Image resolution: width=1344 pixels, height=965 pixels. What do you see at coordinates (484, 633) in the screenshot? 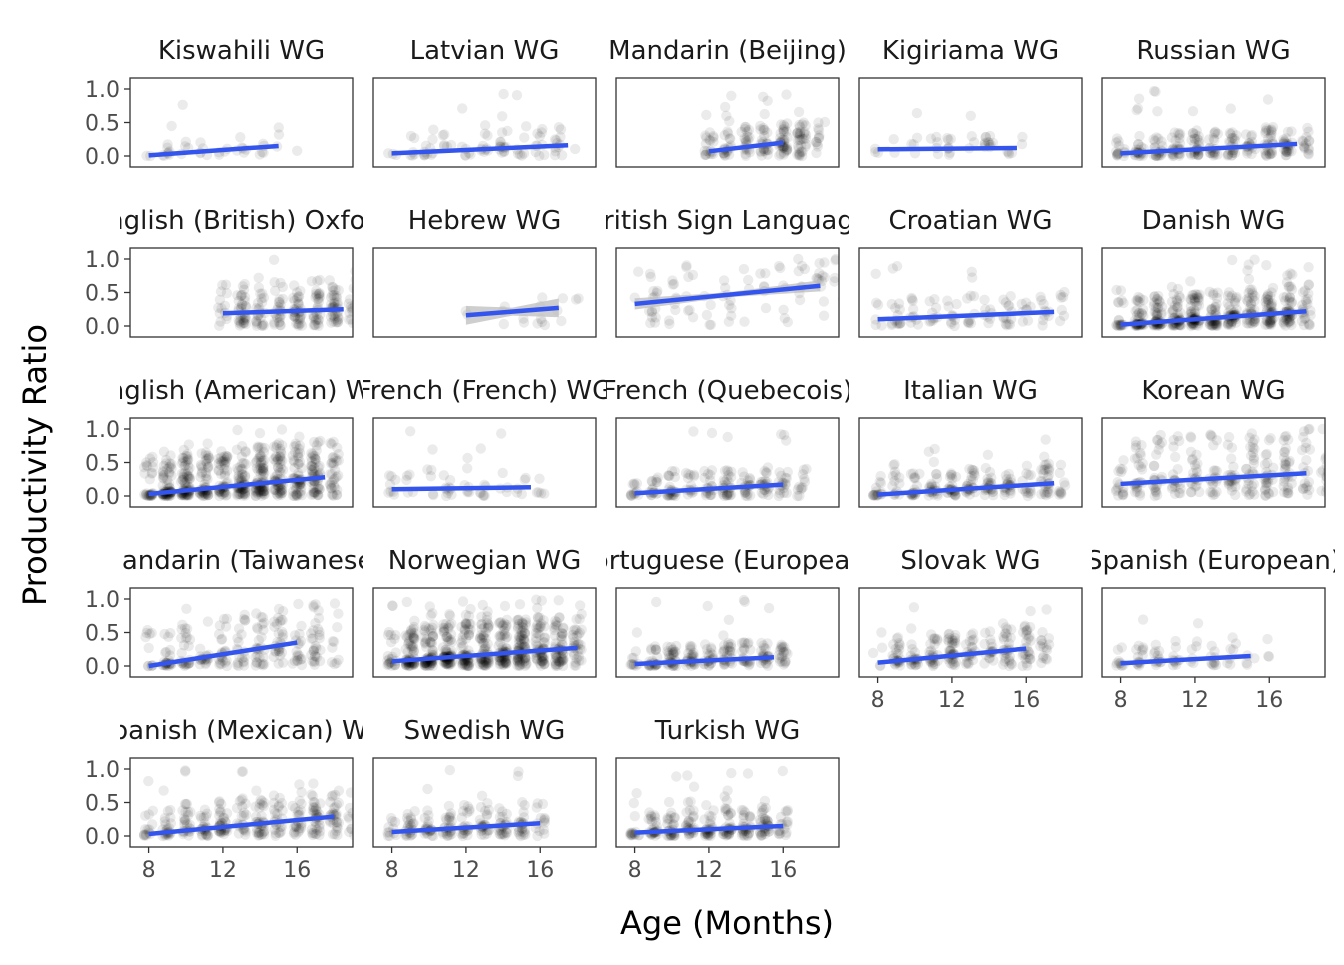
I see `facet-panel-norwegian-wg` at bounding box center [484, 633].